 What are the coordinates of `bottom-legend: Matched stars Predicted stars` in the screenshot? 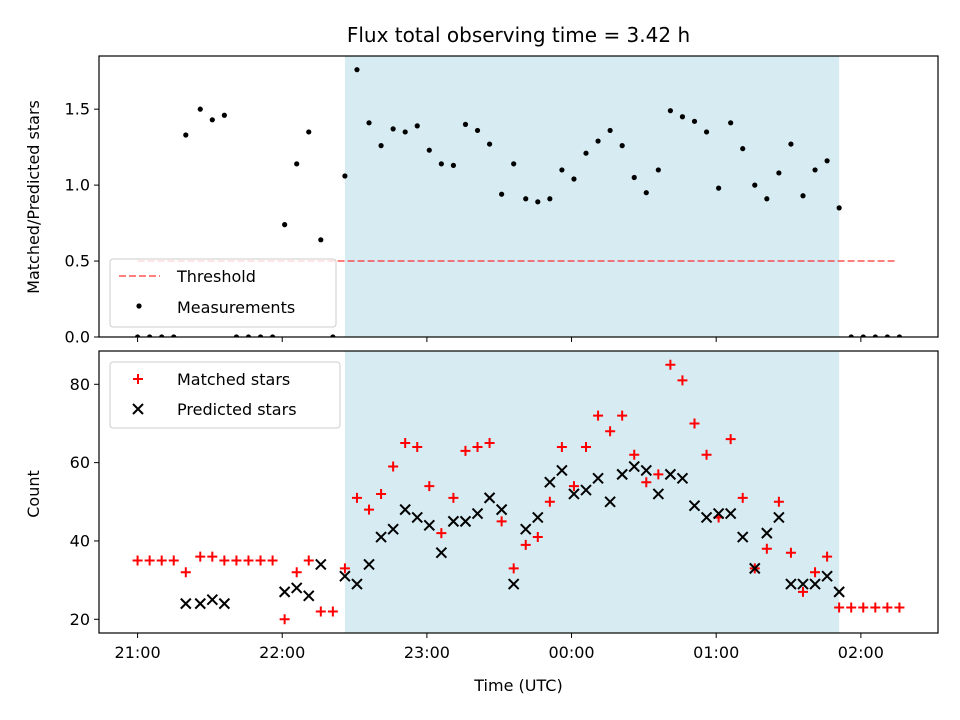 It's located at (225, 395).